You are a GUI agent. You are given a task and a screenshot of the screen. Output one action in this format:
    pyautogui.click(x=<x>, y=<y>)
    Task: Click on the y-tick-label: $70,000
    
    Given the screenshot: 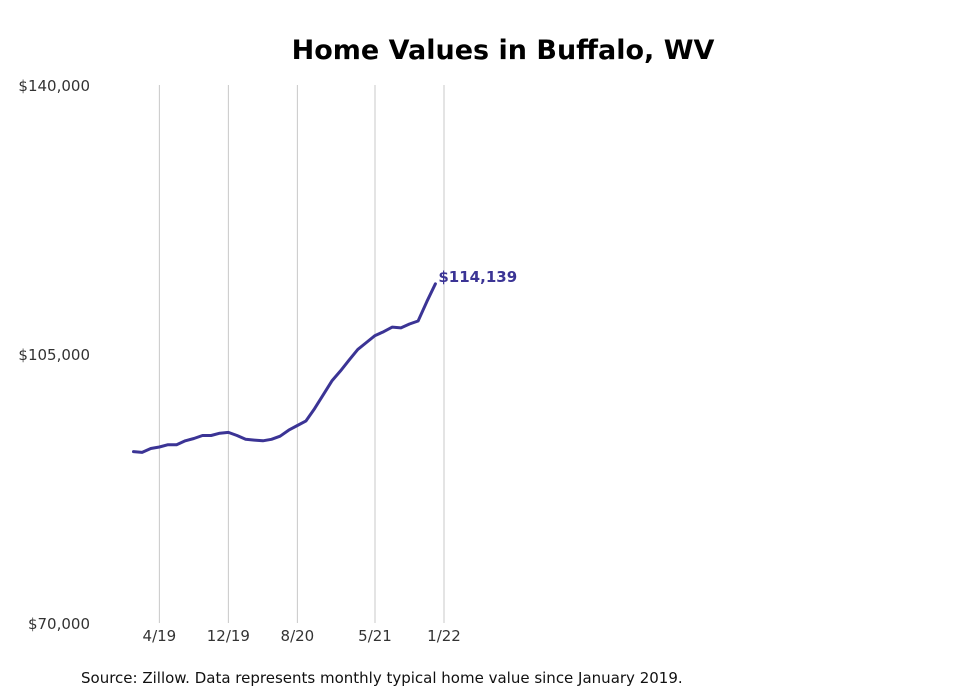 What is the action you would take?
    pyautogui.click(x=59, y=624)
    